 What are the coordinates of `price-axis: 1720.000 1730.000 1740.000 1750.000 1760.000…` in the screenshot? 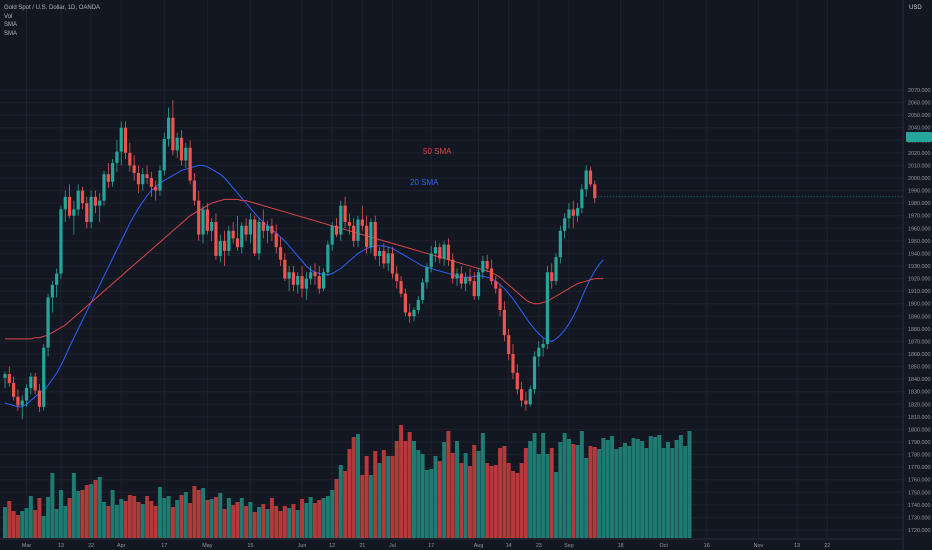 It's located at (919, 311).